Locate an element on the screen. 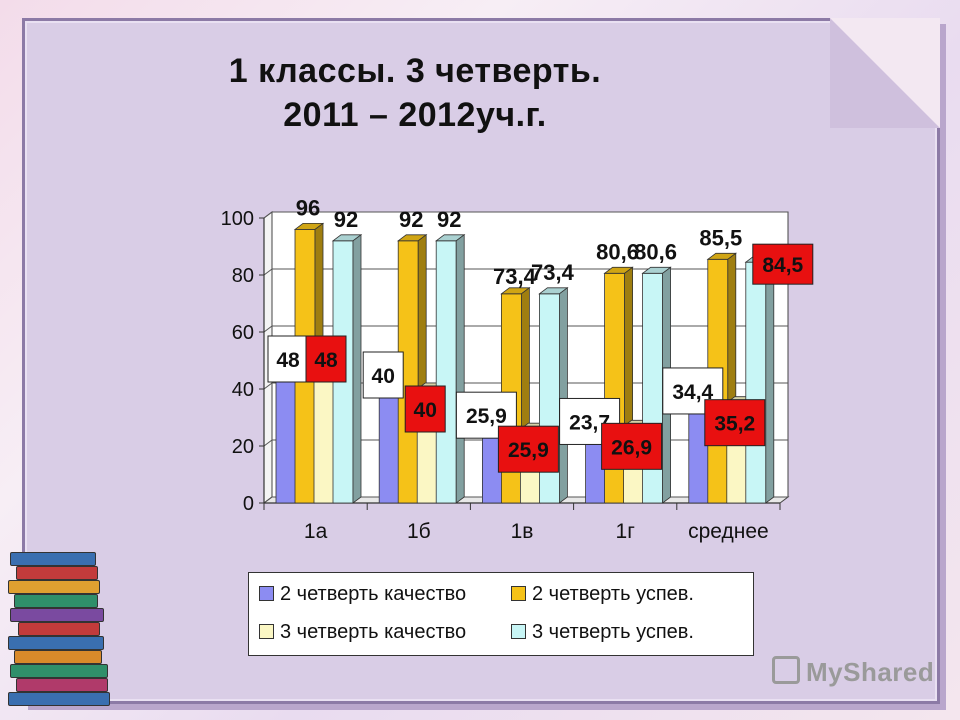  y-tick-label: 100 is located at coordinates (237, 219).